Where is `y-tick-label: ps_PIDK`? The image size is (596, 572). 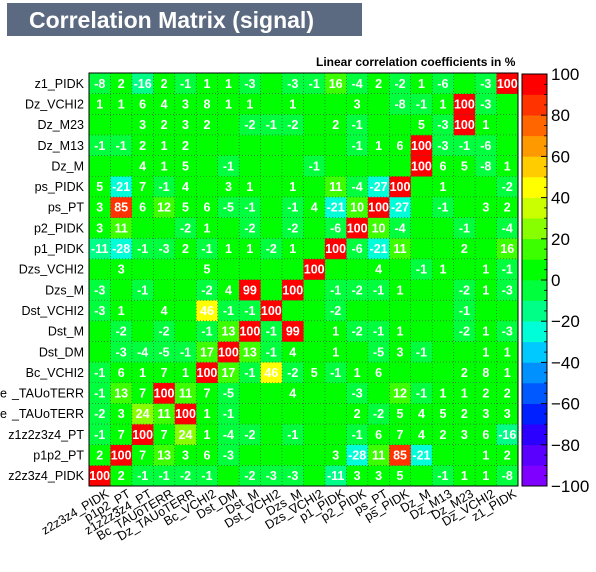
y-tick-label: ps_PIDK is located at coordinates (60, 187).